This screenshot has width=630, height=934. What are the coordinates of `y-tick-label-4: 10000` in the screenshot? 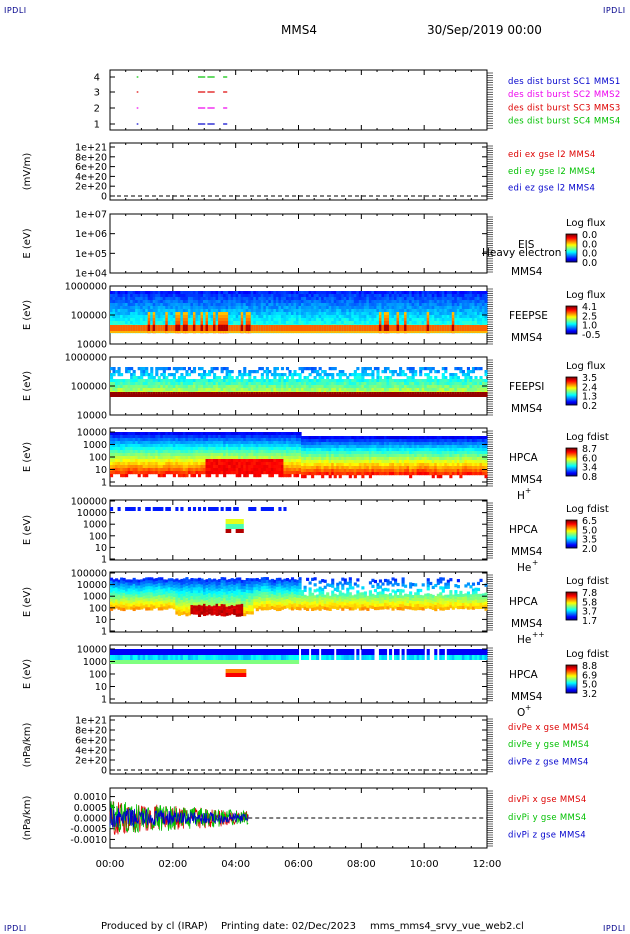 It's located at (92, 416).